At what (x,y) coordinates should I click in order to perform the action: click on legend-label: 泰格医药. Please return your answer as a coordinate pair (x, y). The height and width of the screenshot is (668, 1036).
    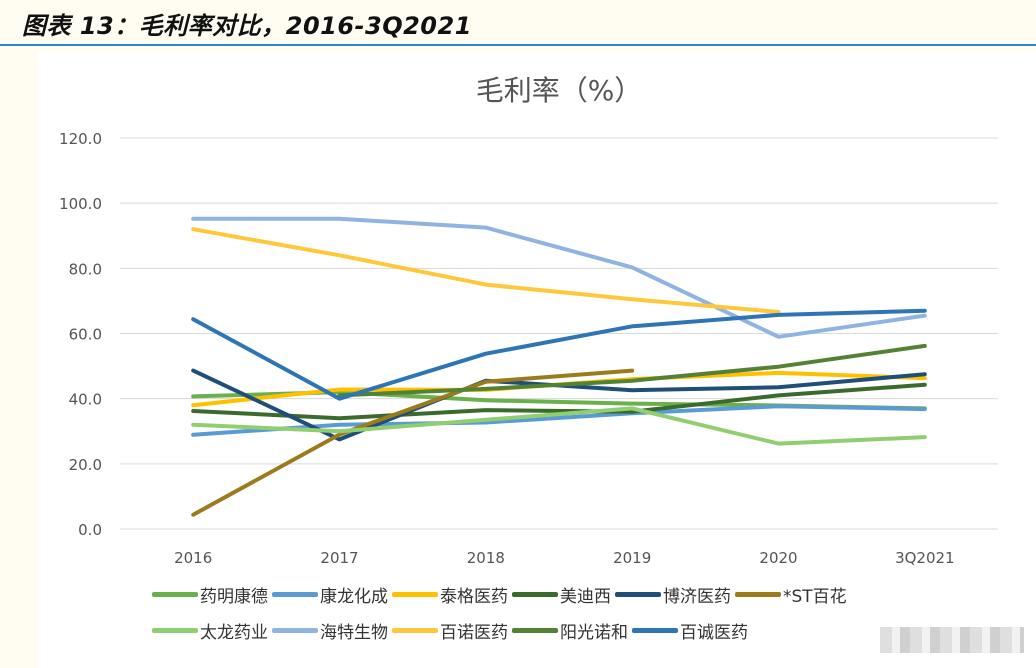
    Looking at the image, I should click on (474, 596).